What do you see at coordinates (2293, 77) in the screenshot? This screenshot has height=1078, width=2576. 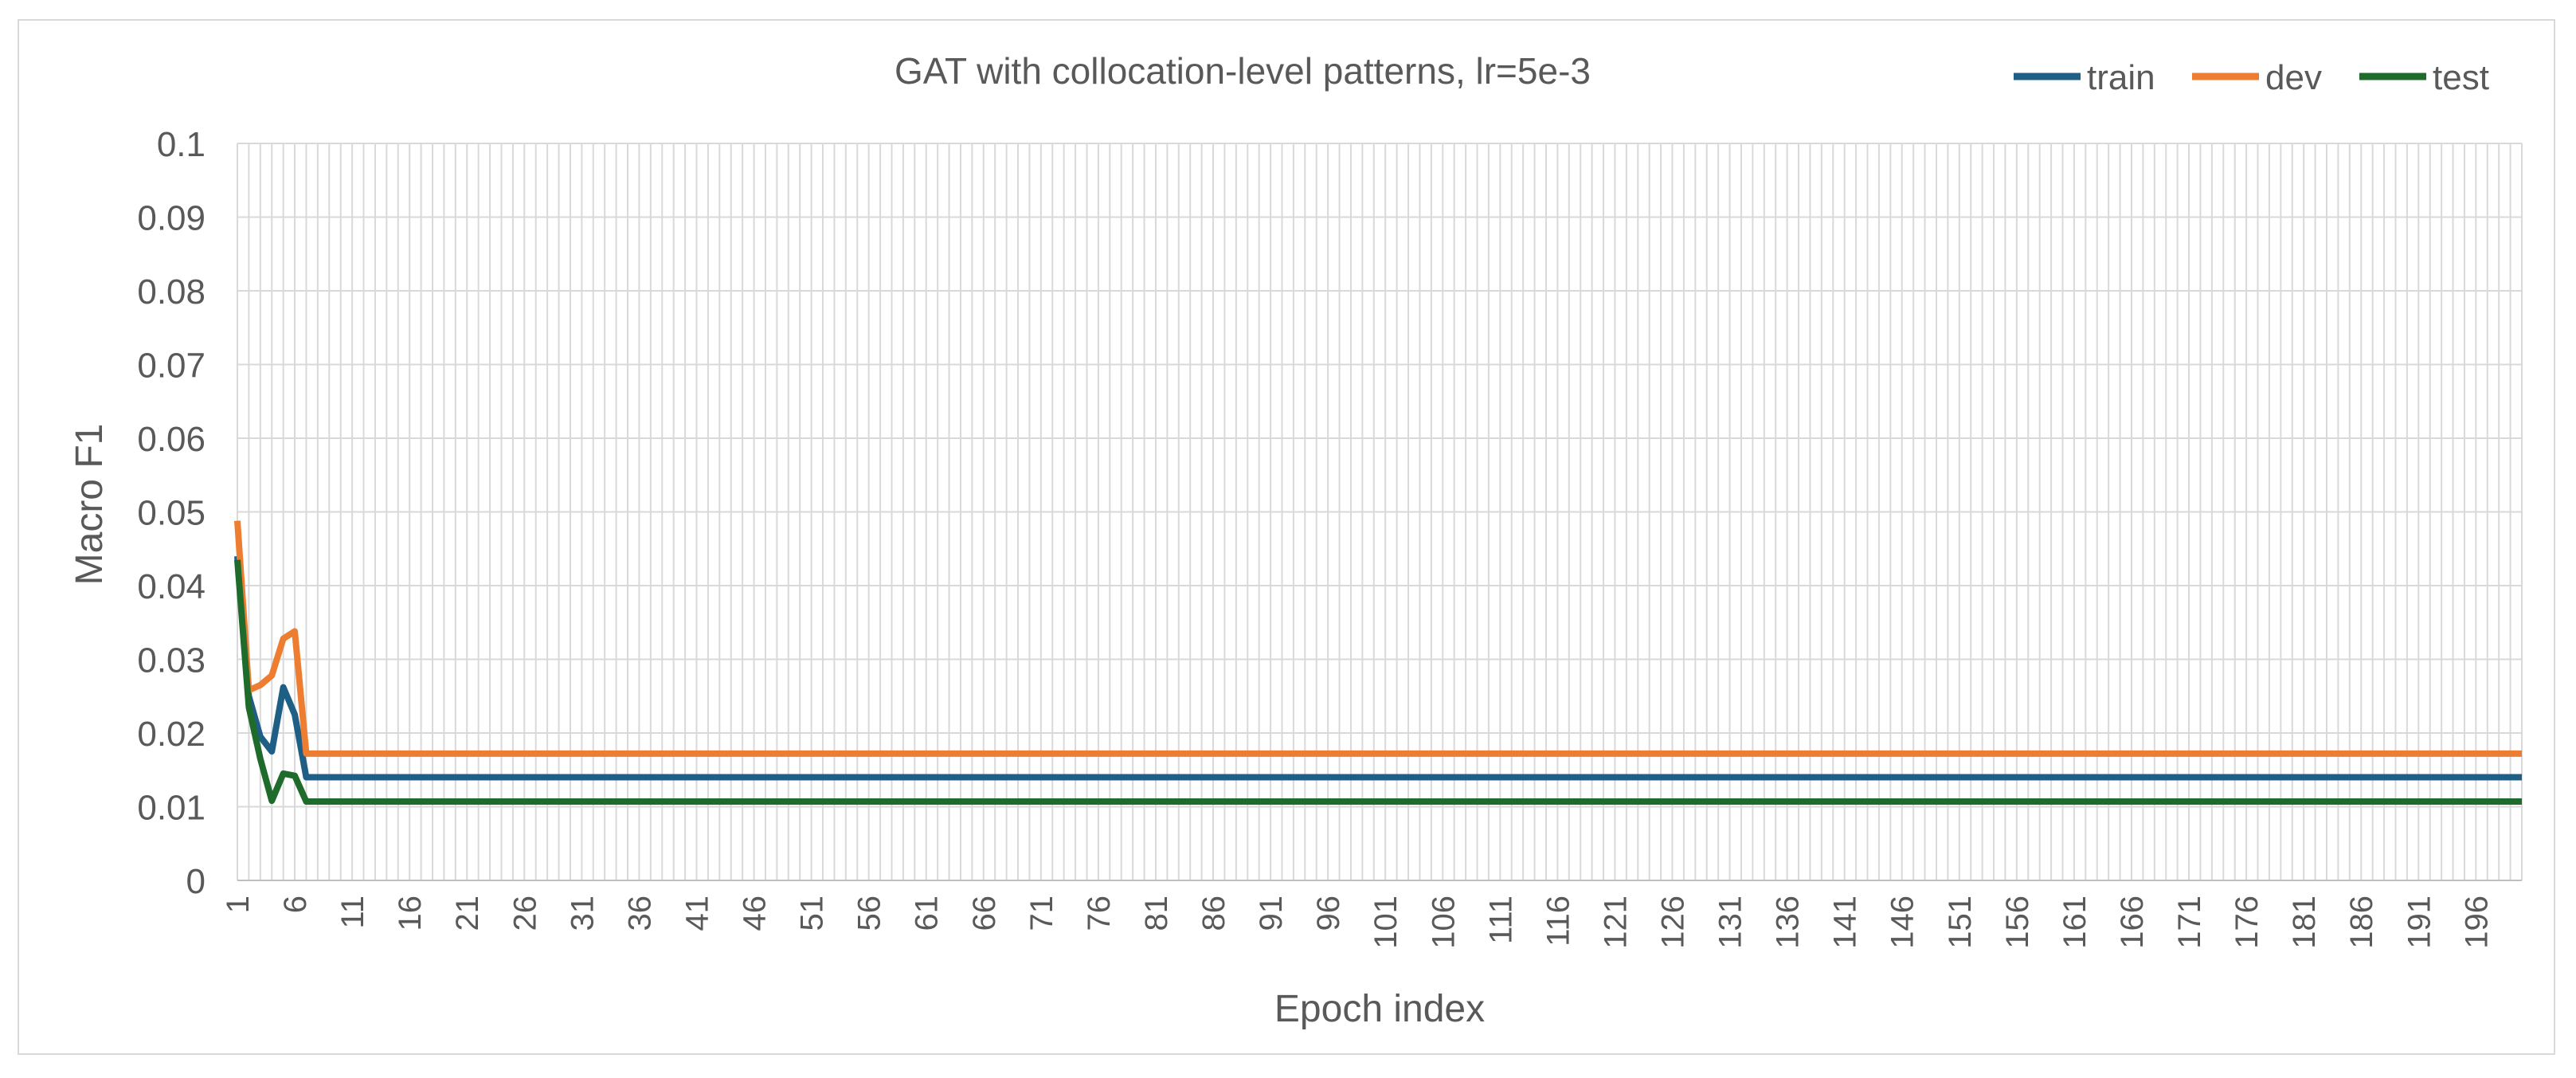 I see `legend-label-dev: dev` at bounding box center [2293, 77].